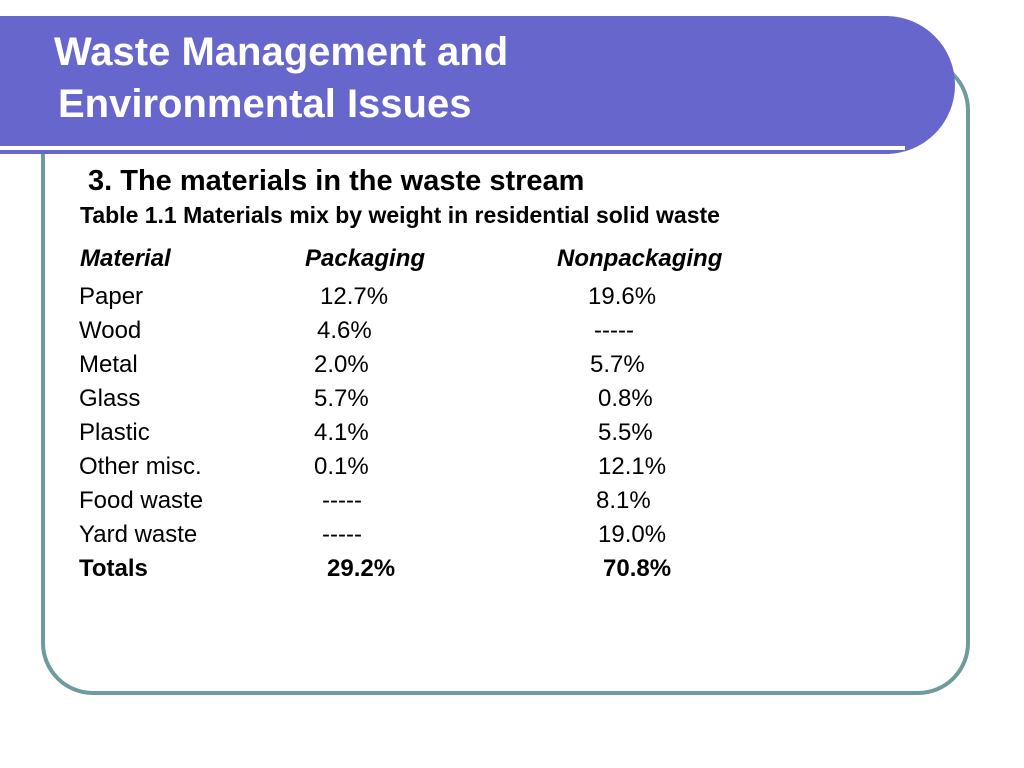  Describe the element at coordinates (265, 104) in the screenshot. I see `slide-title-line-2: Environmental Issues` at that location.